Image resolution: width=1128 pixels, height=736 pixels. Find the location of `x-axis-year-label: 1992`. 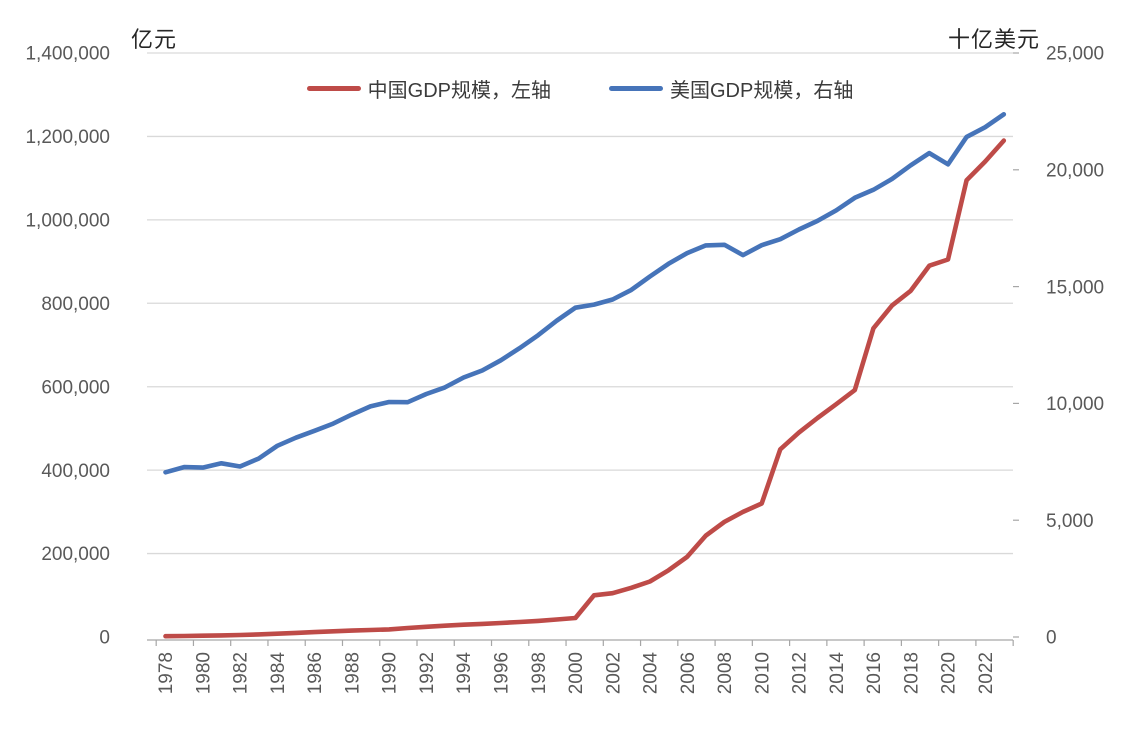

x-axis-year-label: 1992 is located at coordinates (427, 673).